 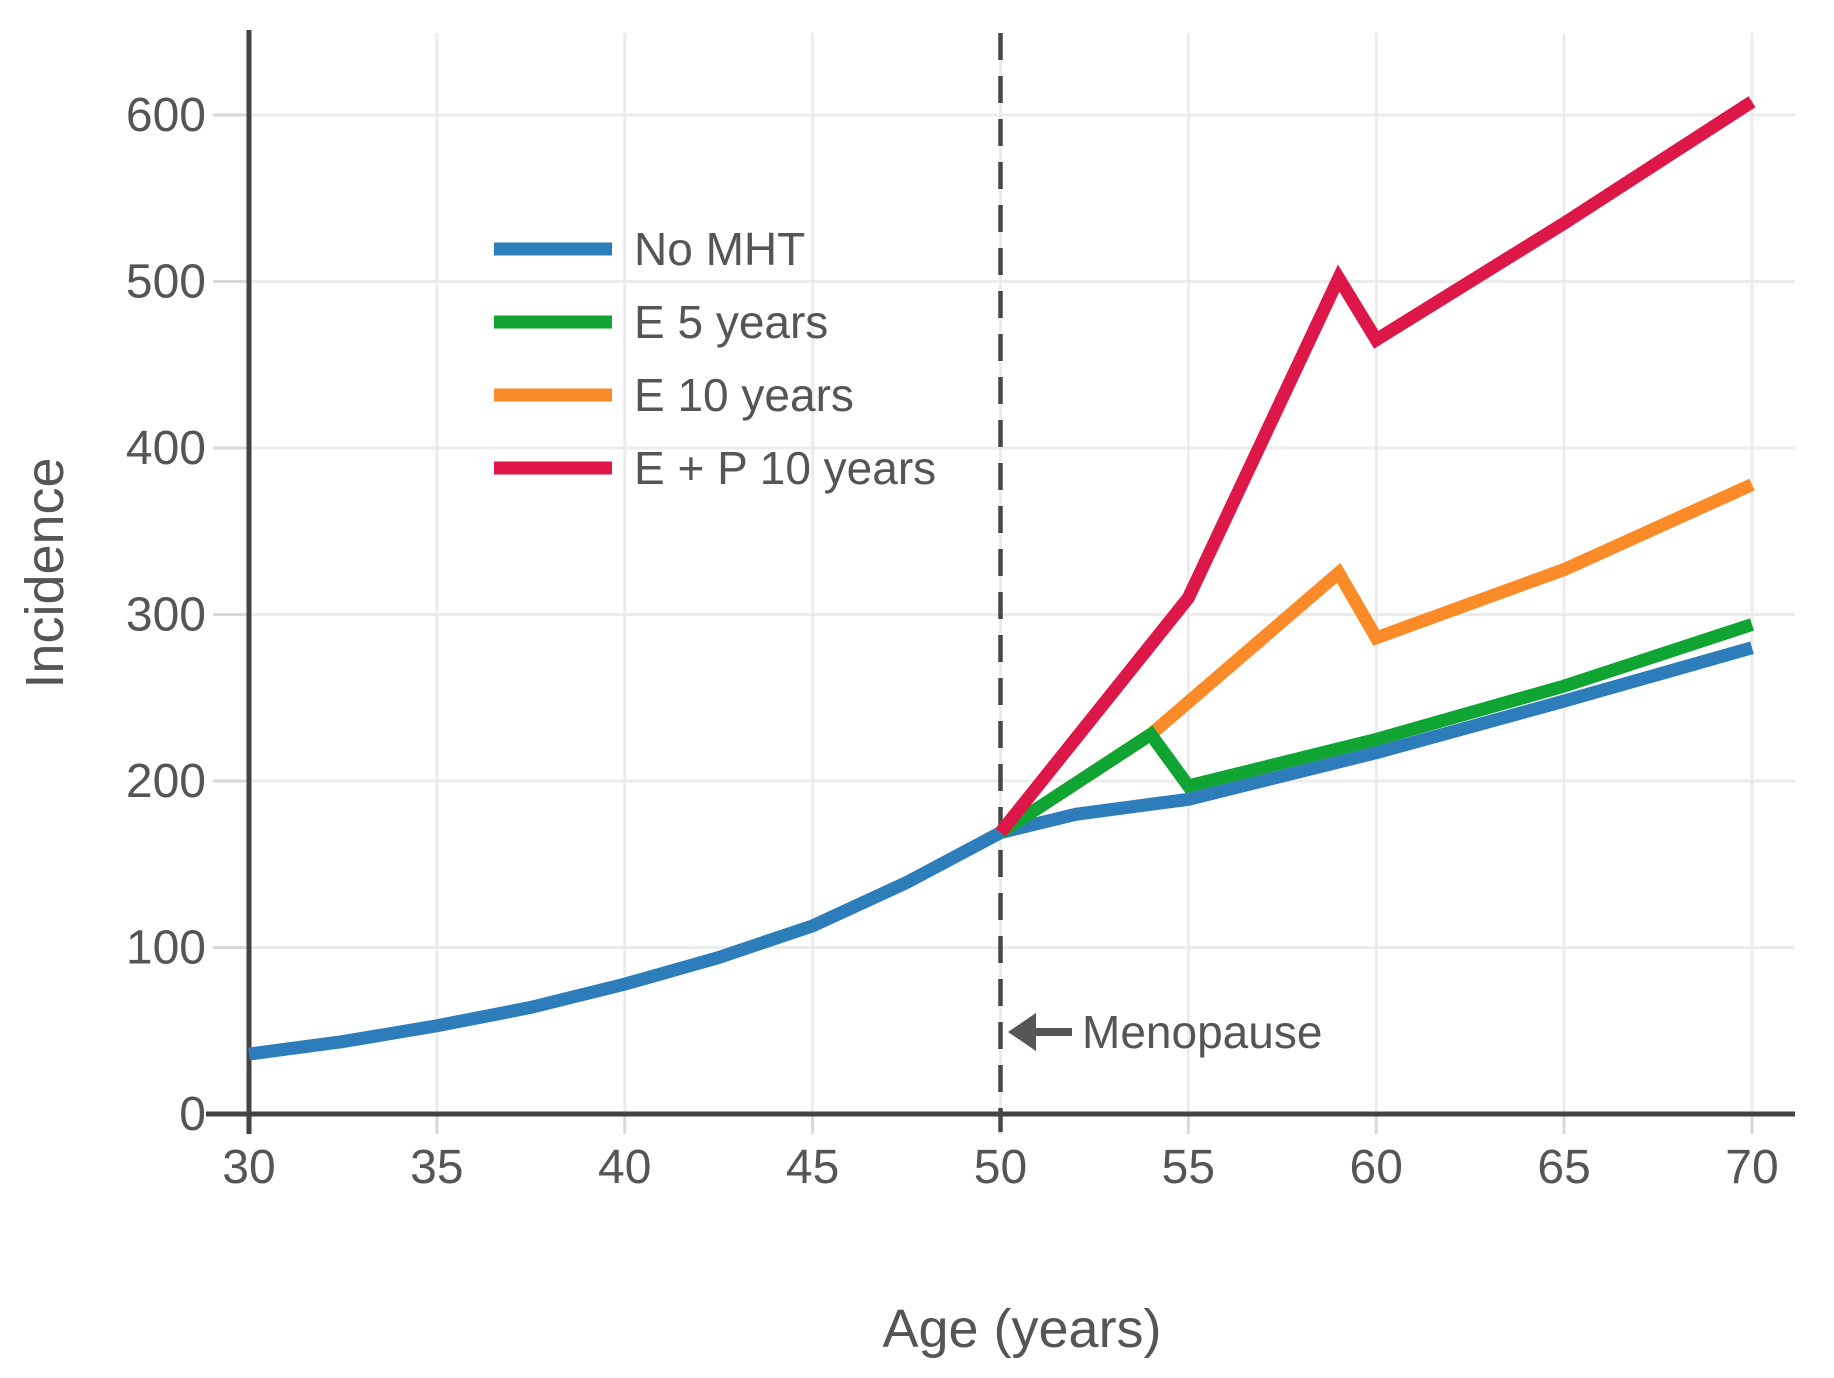 What do you see at coordinates (812, 1167) in the screenshot?
I see `x-tick-label: 45` at bounding box center [812, 1167].